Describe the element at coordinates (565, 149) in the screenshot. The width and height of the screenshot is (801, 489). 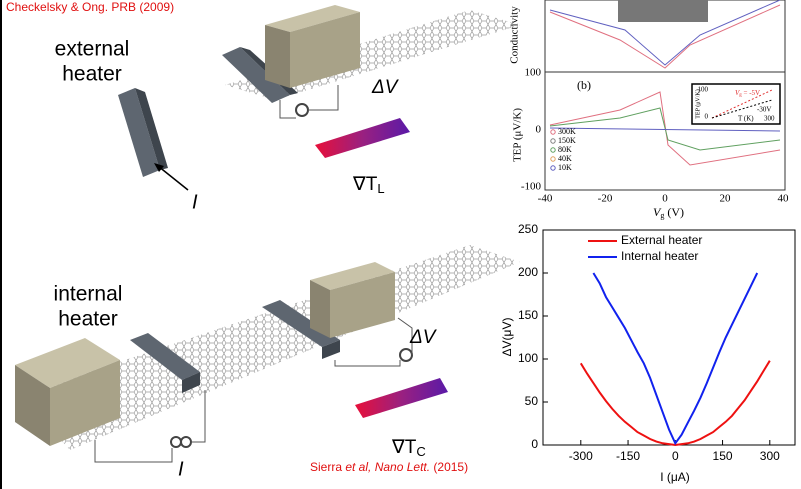
I see `legend-label: 80K` at that location.